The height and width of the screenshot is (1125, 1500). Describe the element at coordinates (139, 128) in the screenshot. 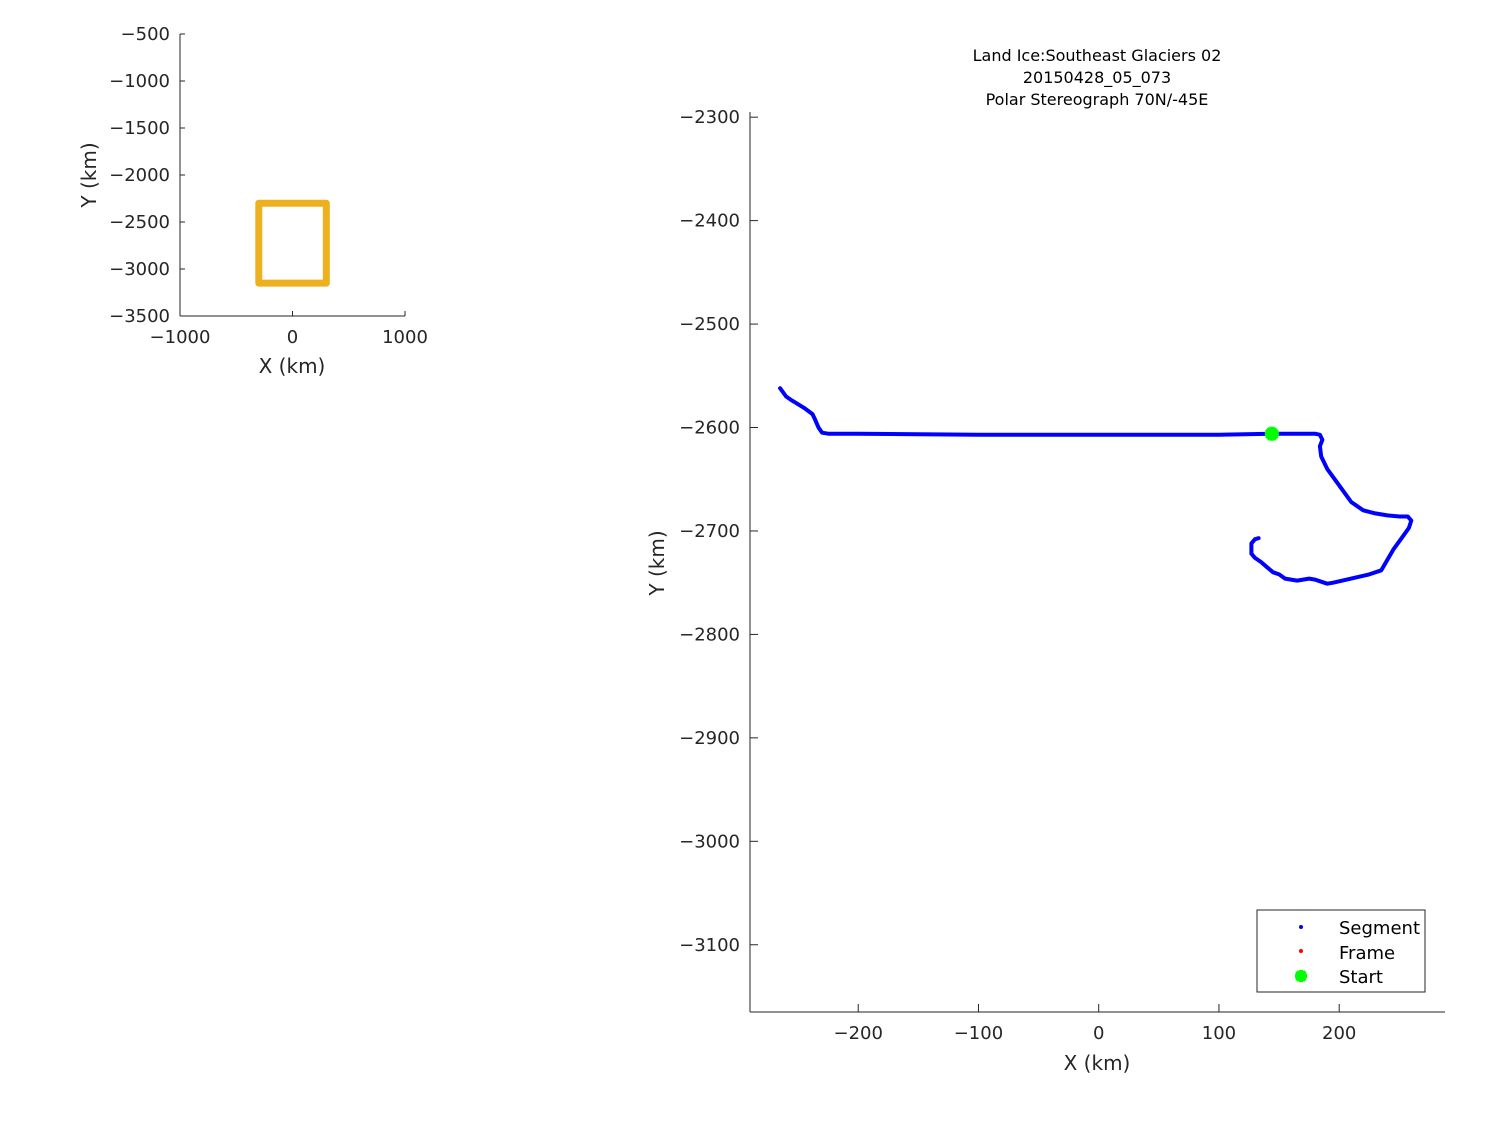

I see `locator-y-tick-label: −1500` at that location.